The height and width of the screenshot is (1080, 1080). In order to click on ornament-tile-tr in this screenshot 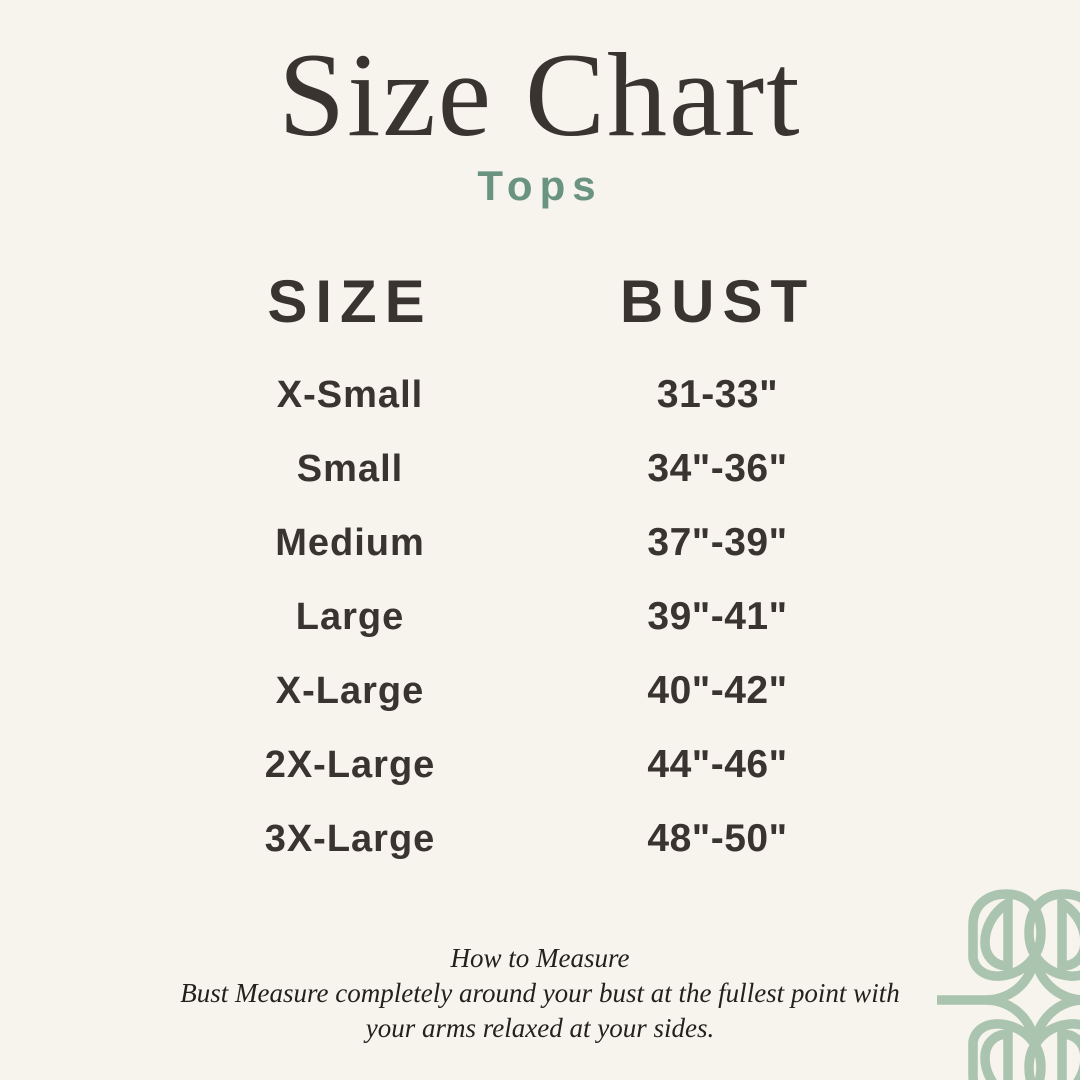, I will do `click(1052, 935)`.